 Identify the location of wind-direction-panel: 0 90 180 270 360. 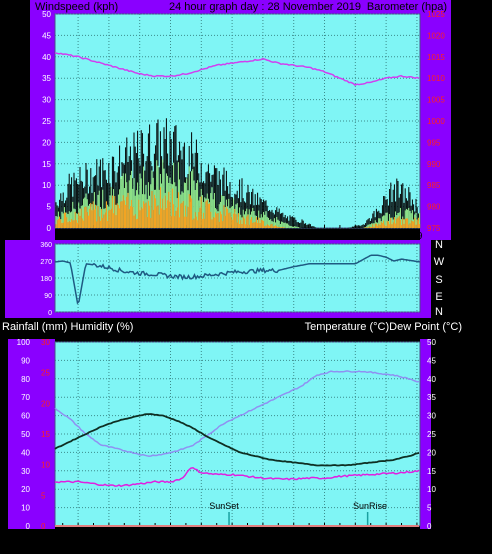
(218, 279).